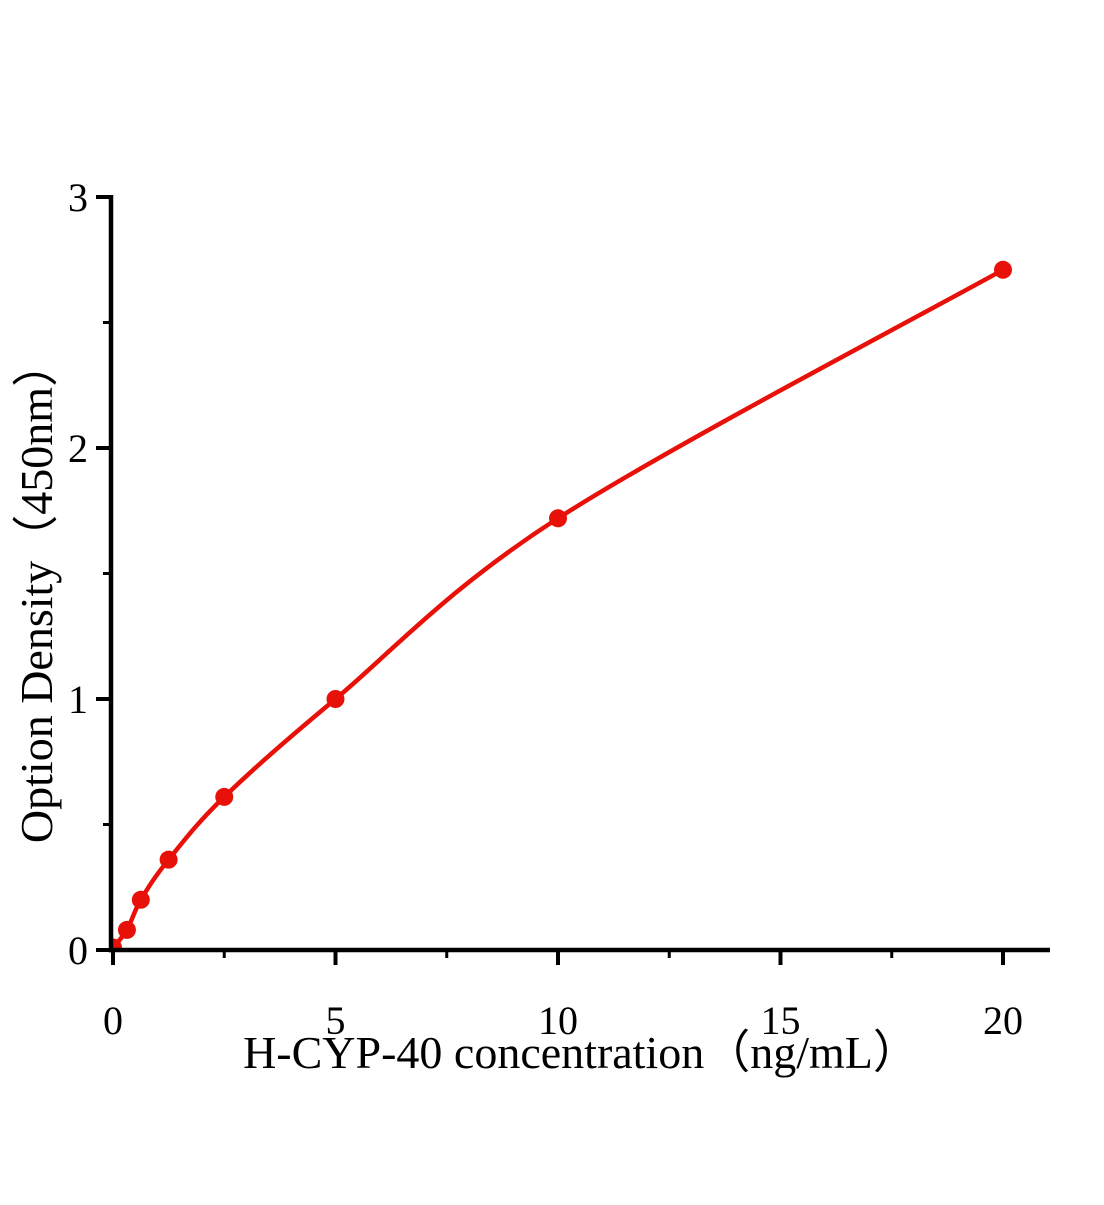  What do you see at coordinates (1003, 1020) in the screenshot?
I see `x-axis-tick-label: 20` at bounding box center [1003, 1020].